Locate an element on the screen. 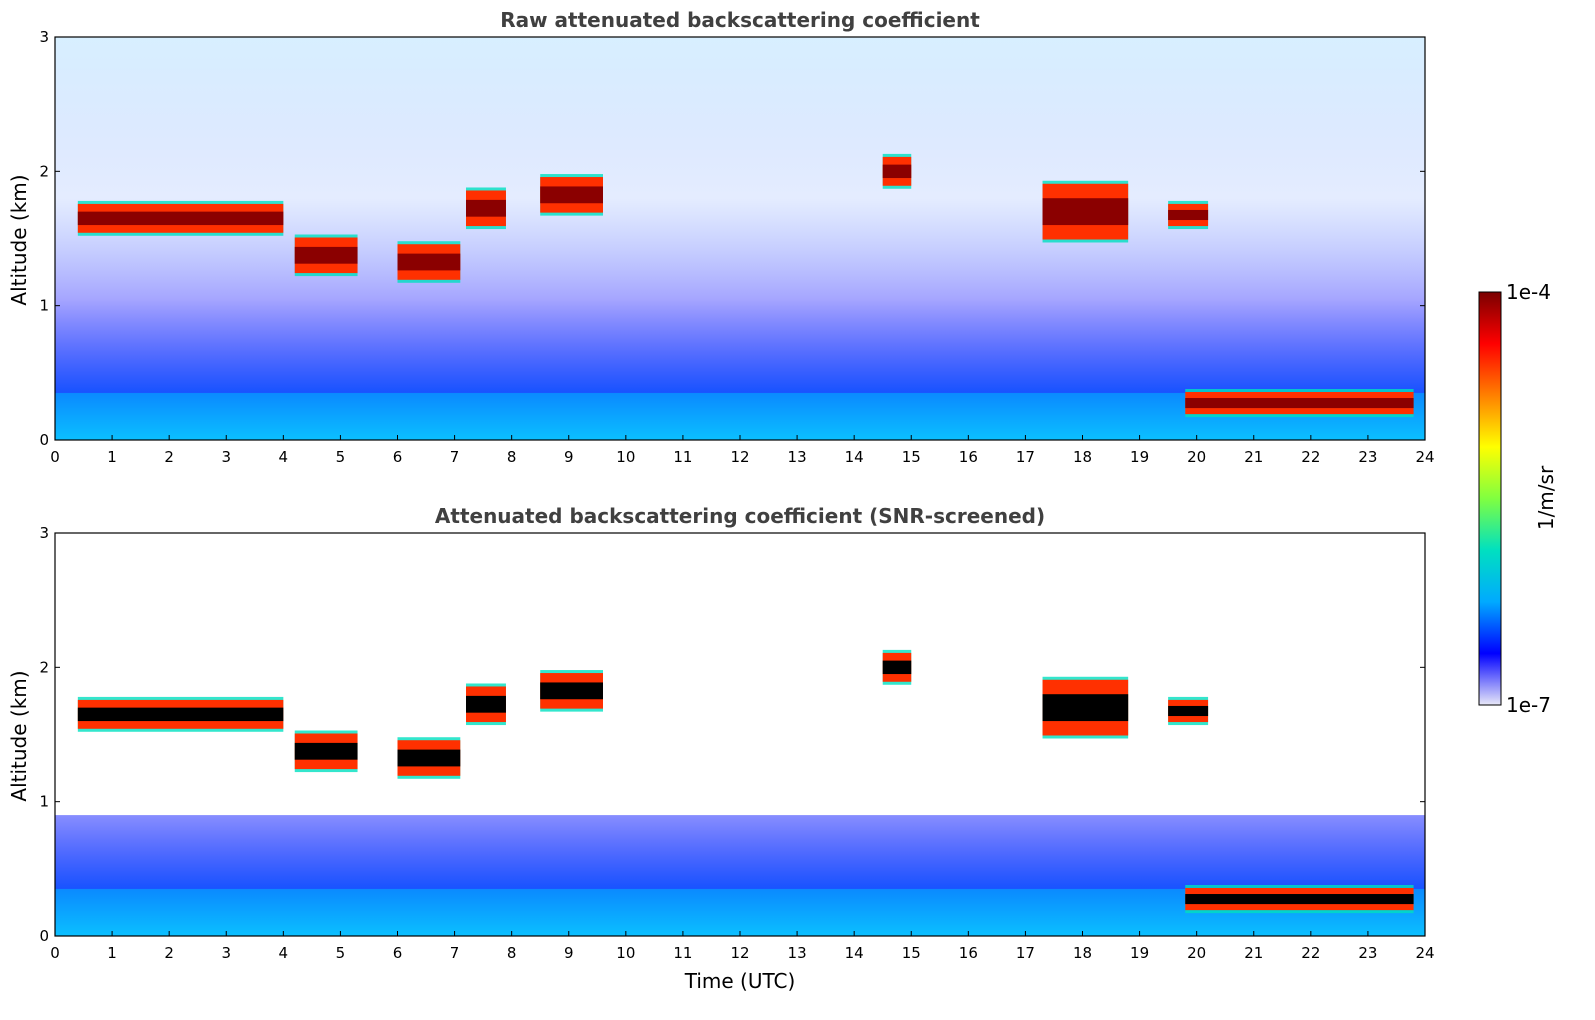 This screenshot has width=1595, height=1020. screened-x-ticks: 0 1 2 3 4 5 6 7 8 9 10 11 12 13 14 15 16 17 18 19 20 21 22 23 24 is located at coordinates (742, 946).